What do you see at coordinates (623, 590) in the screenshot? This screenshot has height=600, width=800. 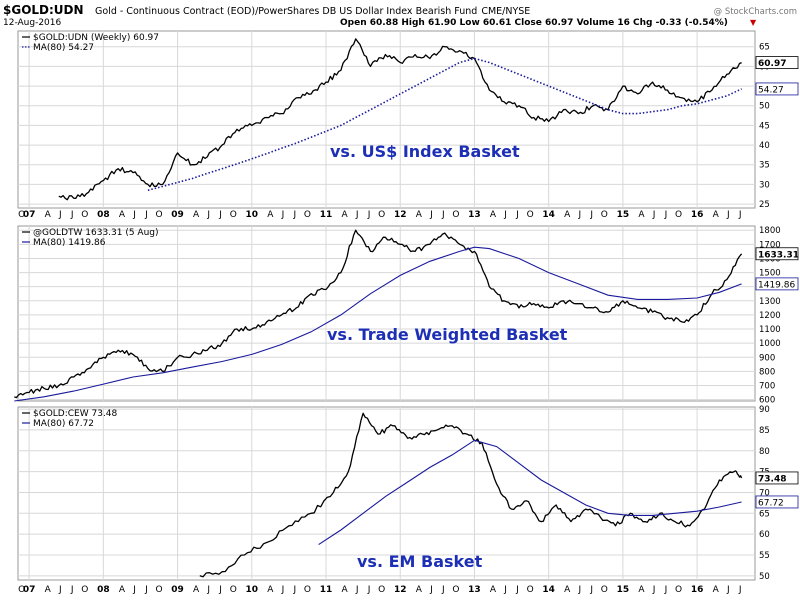 I see `panel-3-x-tick-label: 15` at bounding box center [623, 590].